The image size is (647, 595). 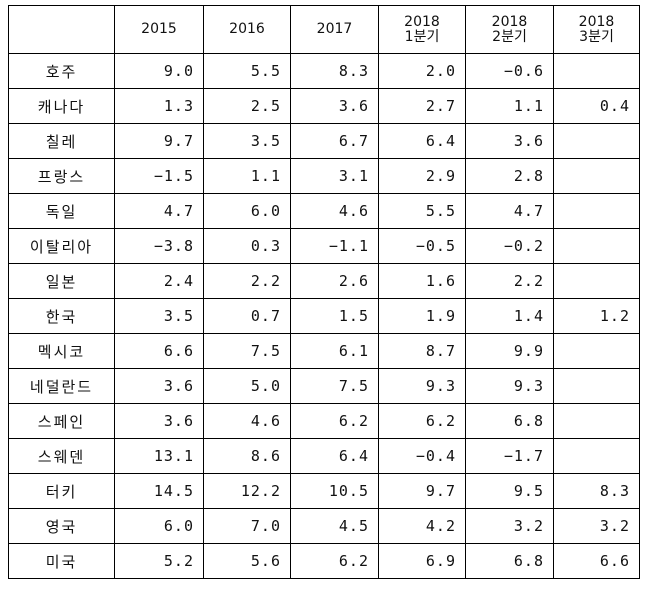 I want to click on table-row: 미국 5.2 5.6 6.2 6.9 6.8 6.6, so click(x=324, y=561).